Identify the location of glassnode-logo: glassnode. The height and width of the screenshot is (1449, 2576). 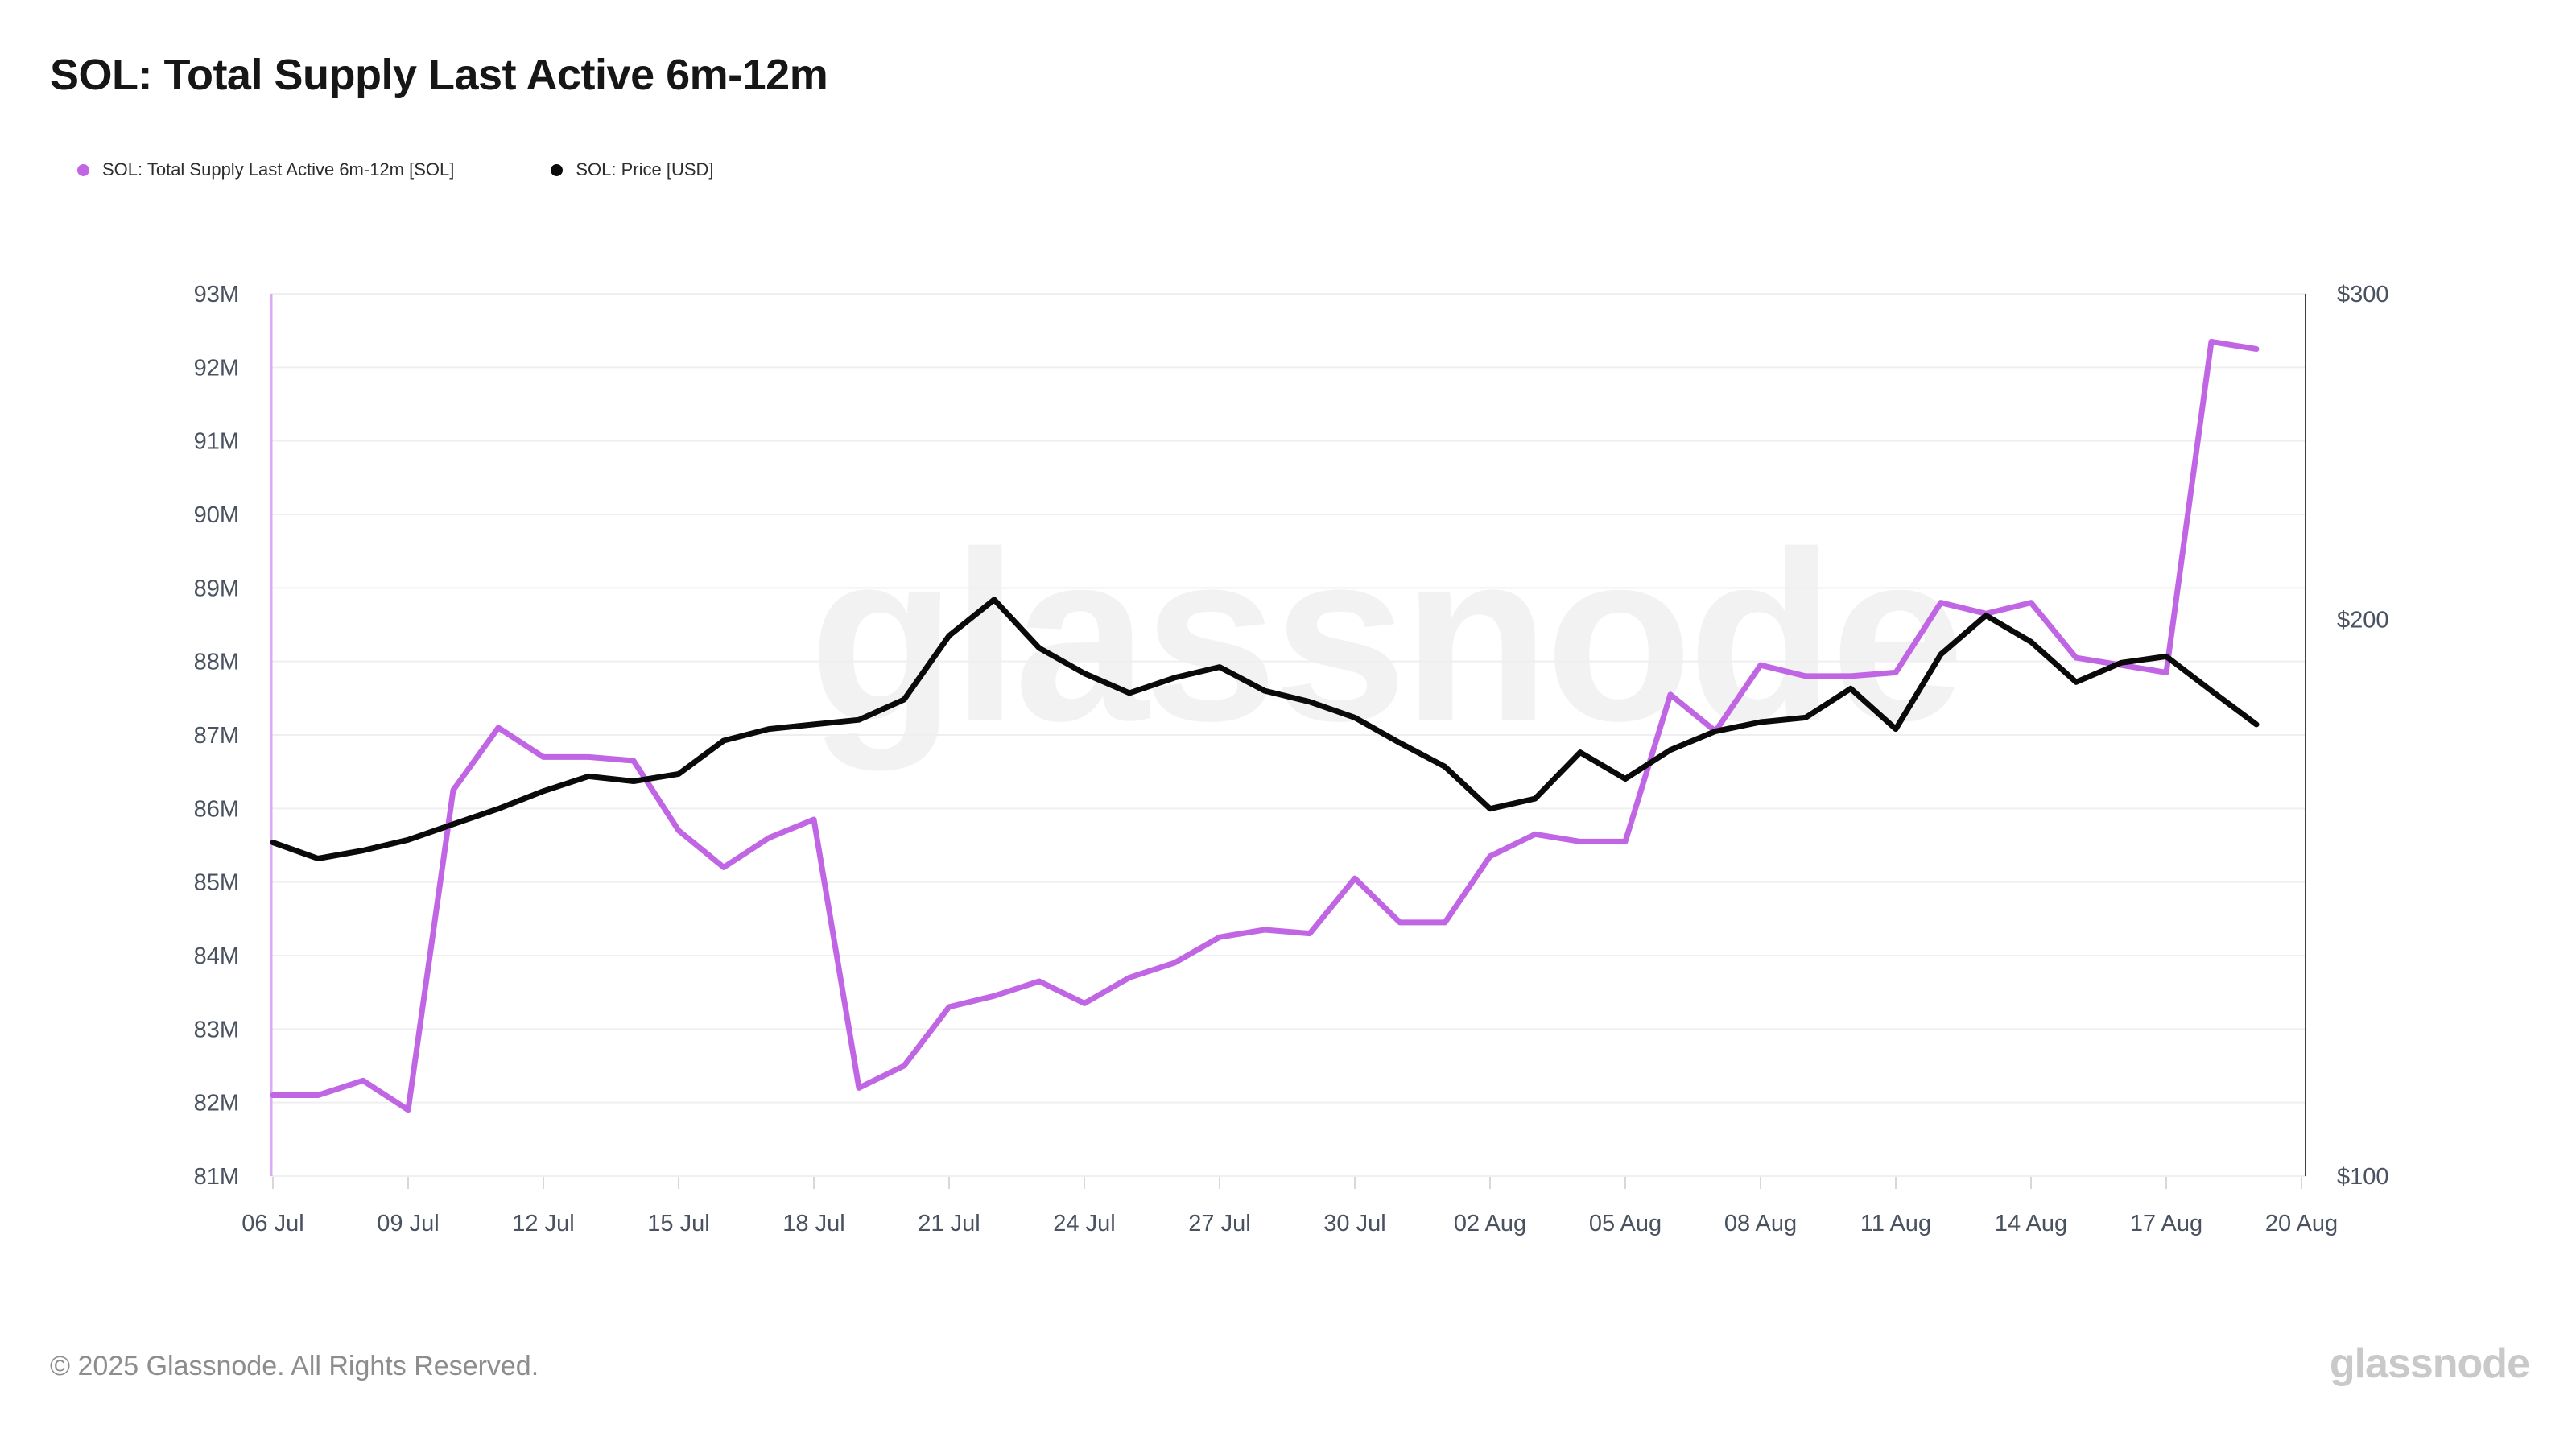
(2429, 1363).